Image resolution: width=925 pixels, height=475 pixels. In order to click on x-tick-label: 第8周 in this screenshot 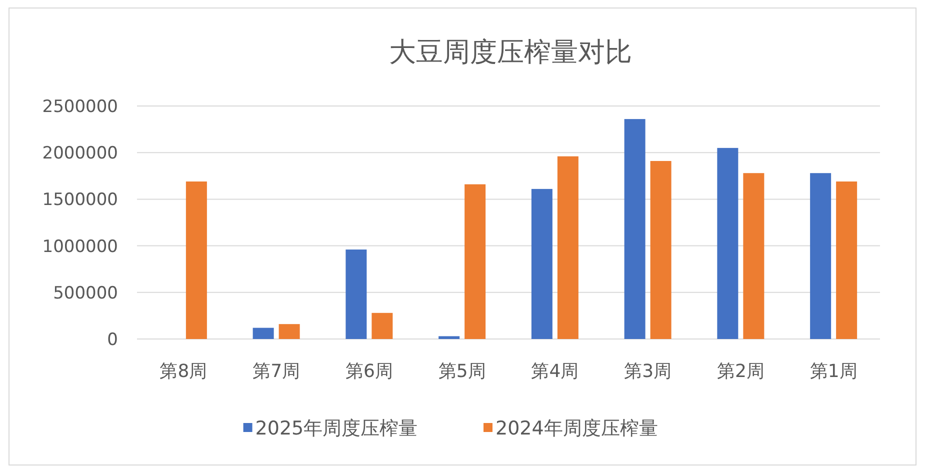, I will do `click(184, 371)`.